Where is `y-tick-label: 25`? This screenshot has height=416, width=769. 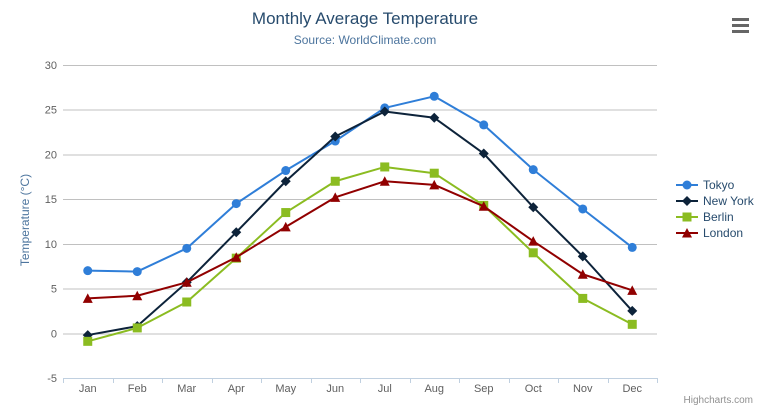 y-tick-label: 25 is located at coordinates (51, 111).